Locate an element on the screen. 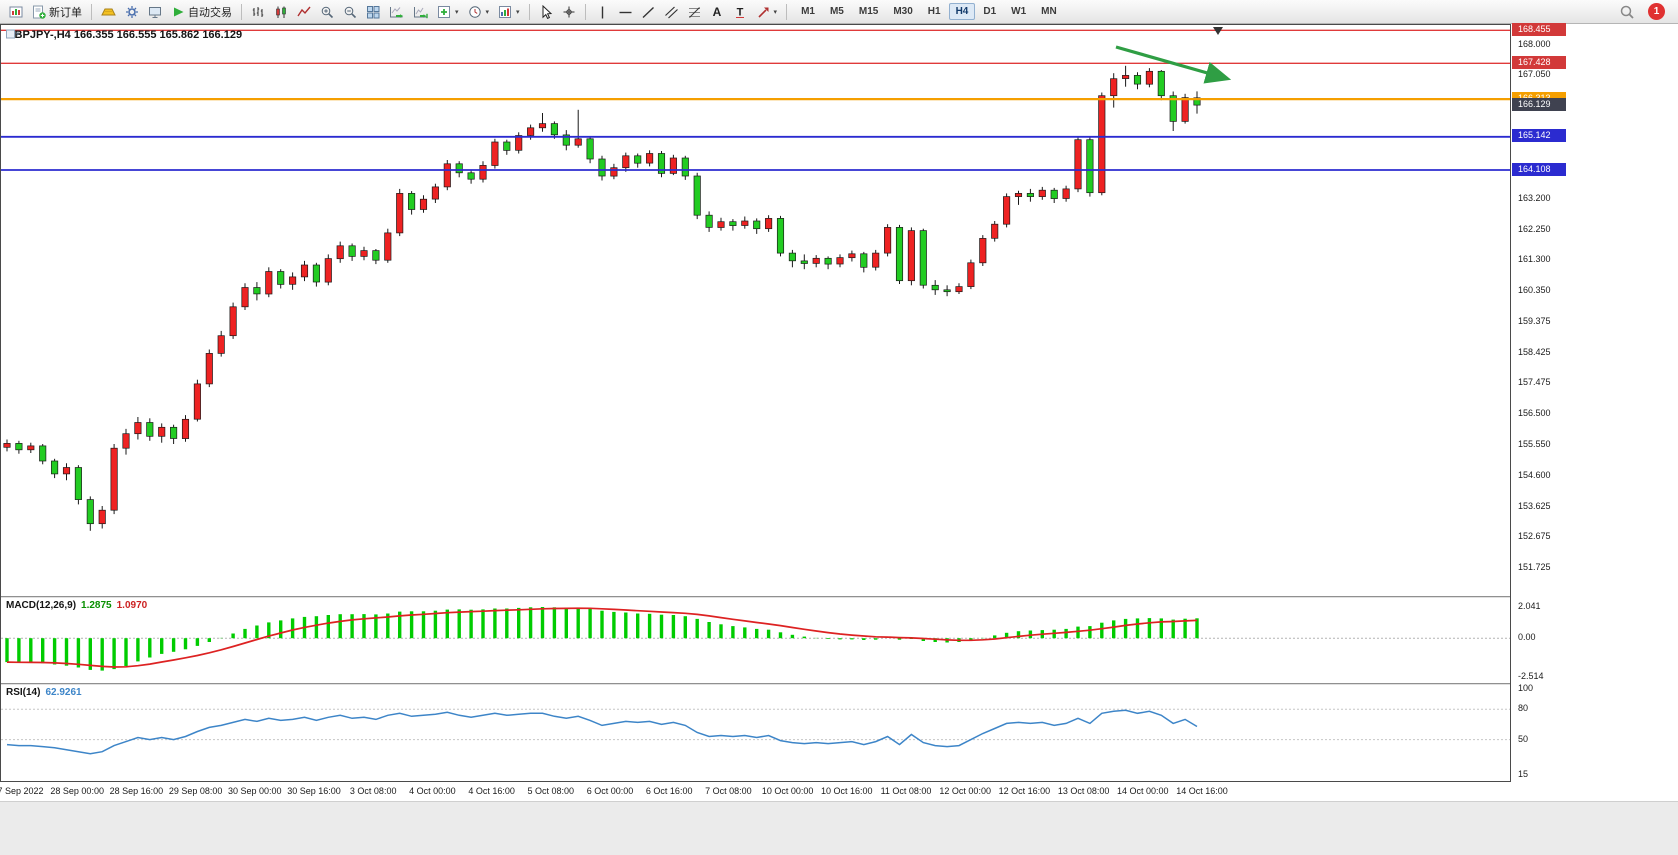  rsi-tick-label: 80 is located at coordinates (1523, 708).